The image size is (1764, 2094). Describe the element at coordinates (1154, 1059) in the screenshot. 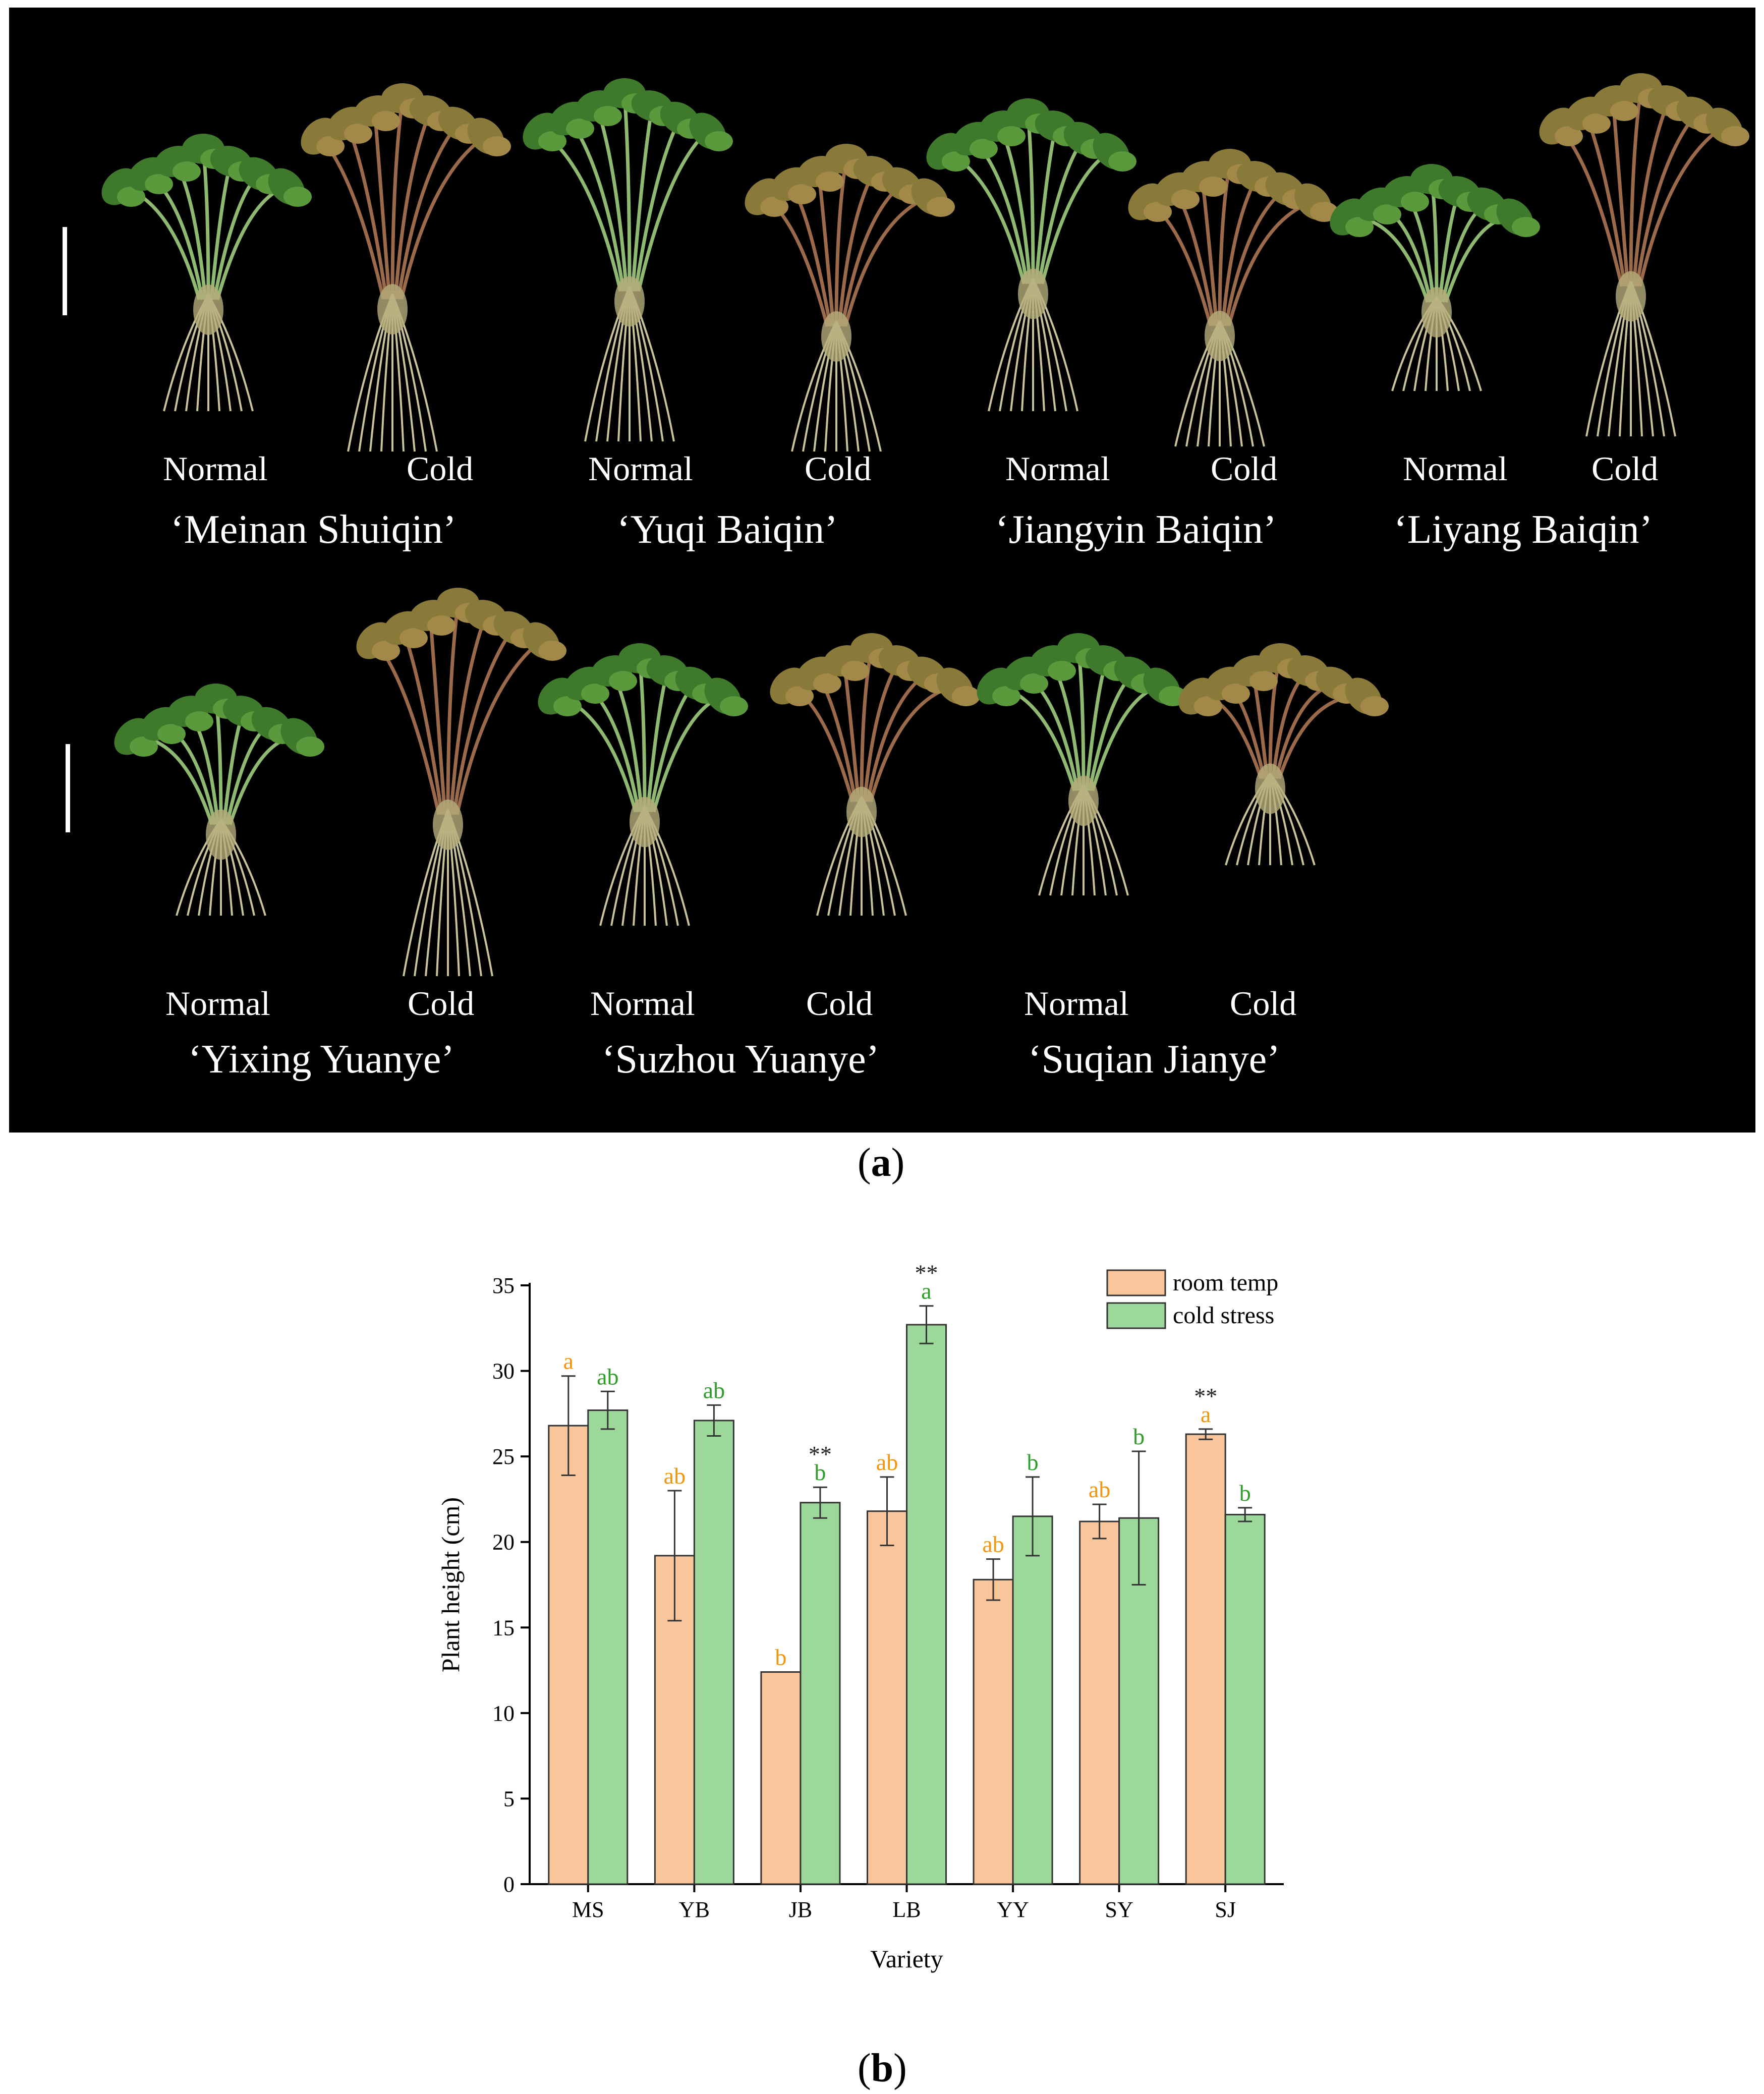

I see `variety-label: ‘Suqian Jianye’` at that location.